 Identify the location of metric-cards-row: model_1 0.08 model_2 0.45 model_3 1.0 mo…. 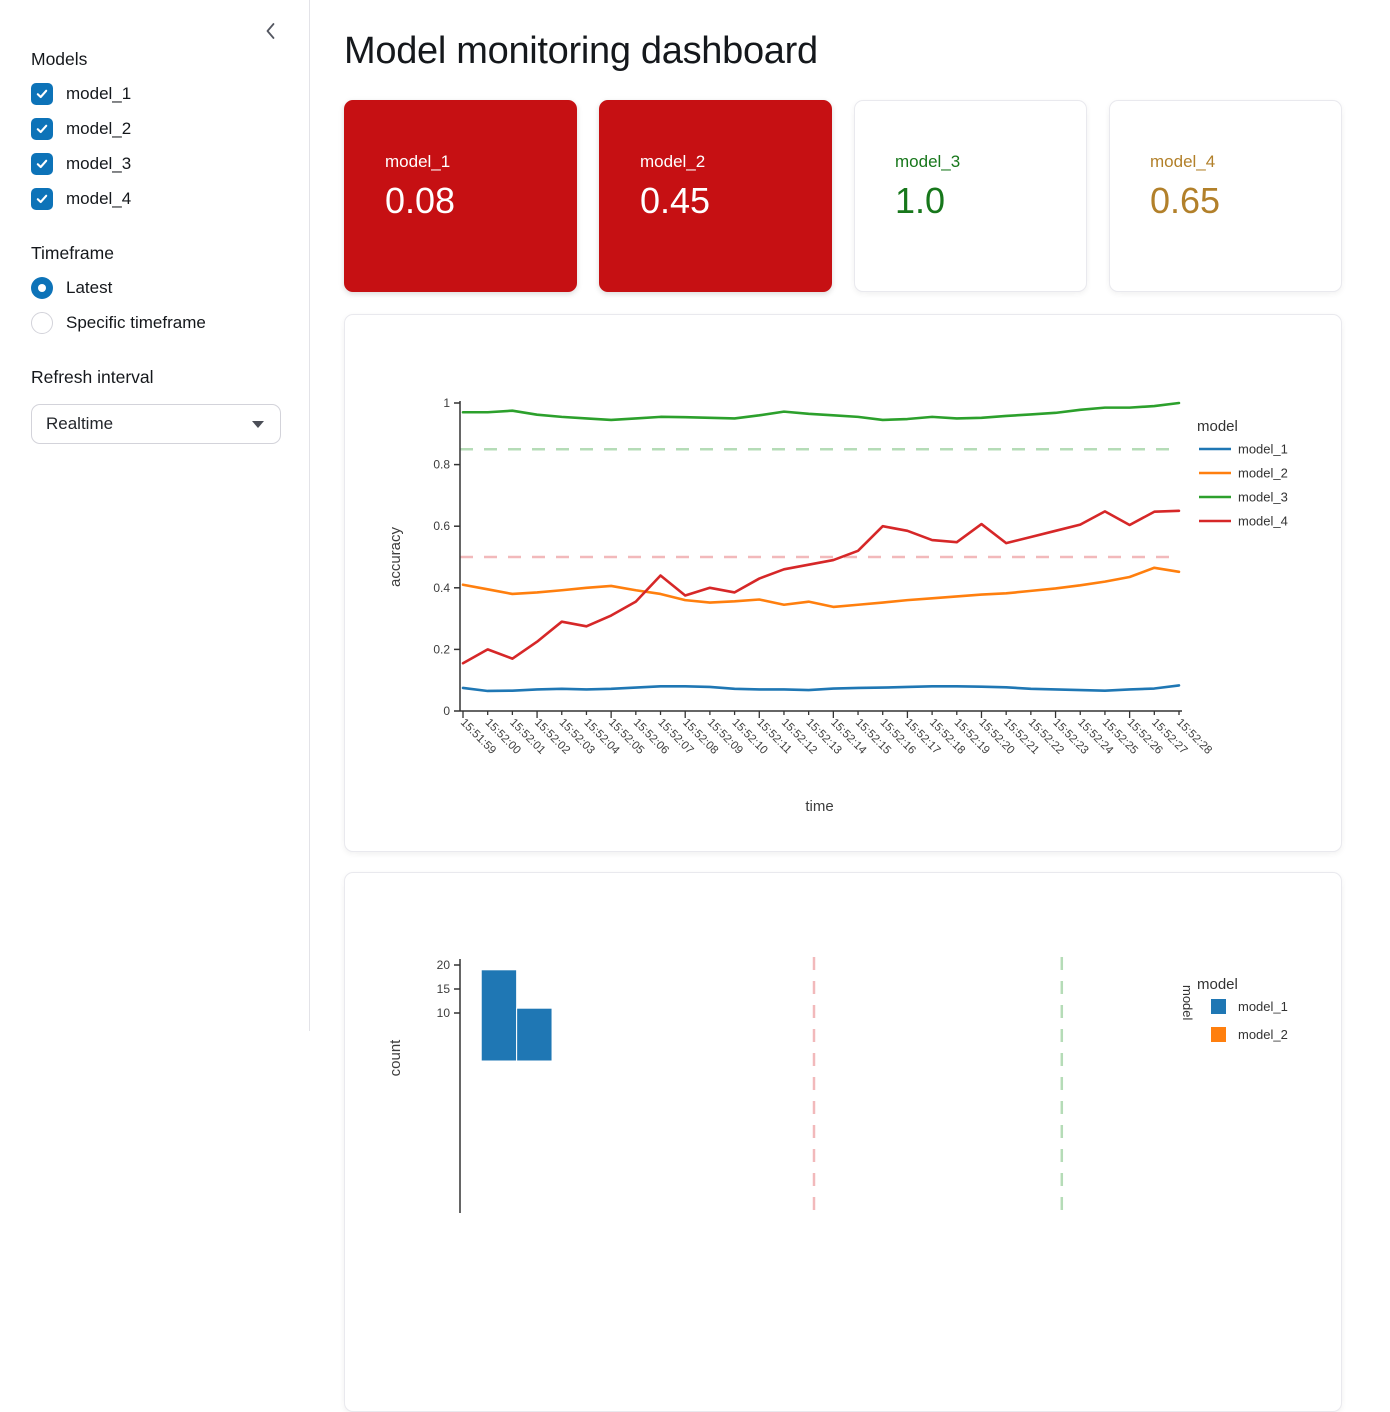
(867, 195).